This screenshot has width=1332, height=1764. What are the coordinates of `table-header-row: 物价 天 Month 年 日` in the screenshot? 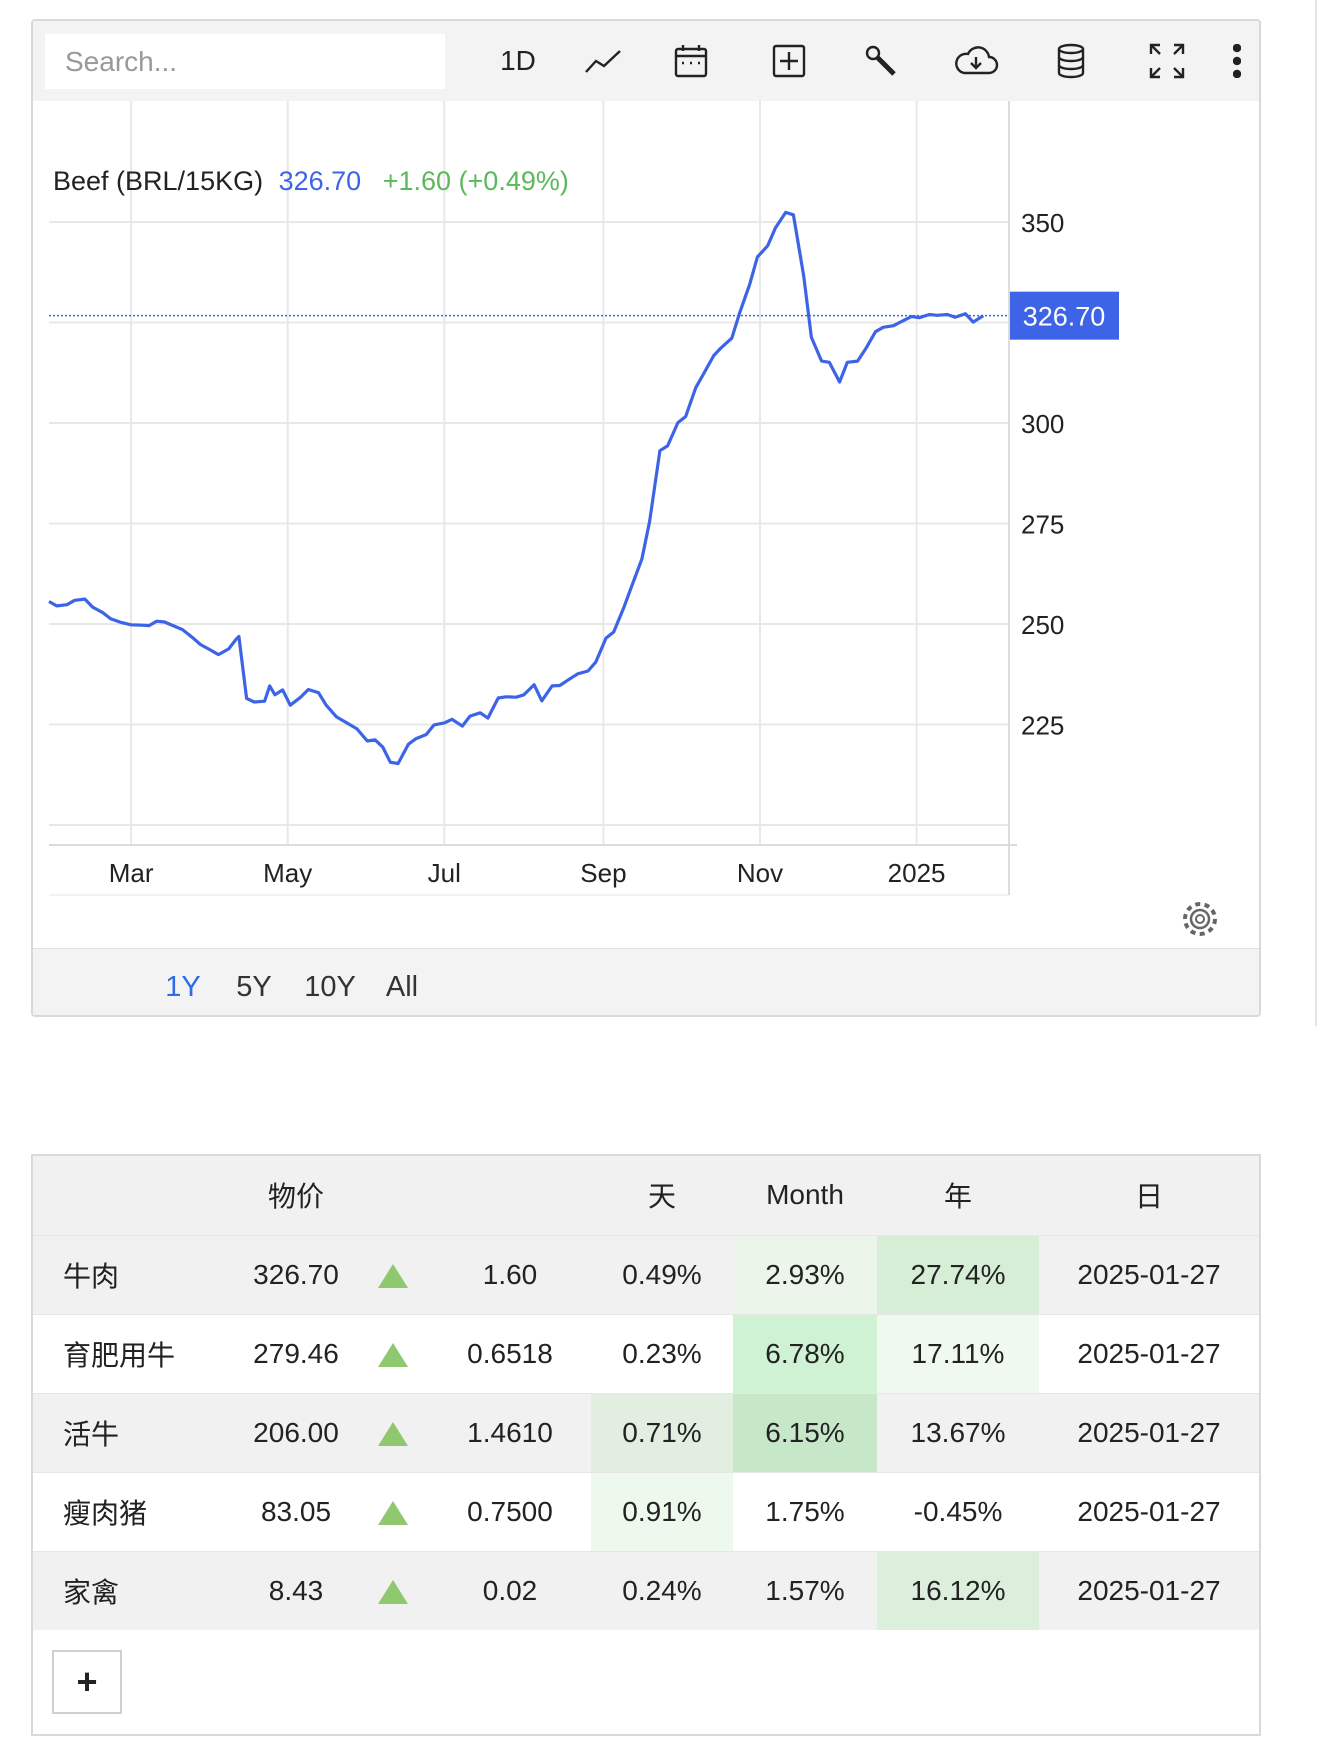 It's located at (646, 1195).